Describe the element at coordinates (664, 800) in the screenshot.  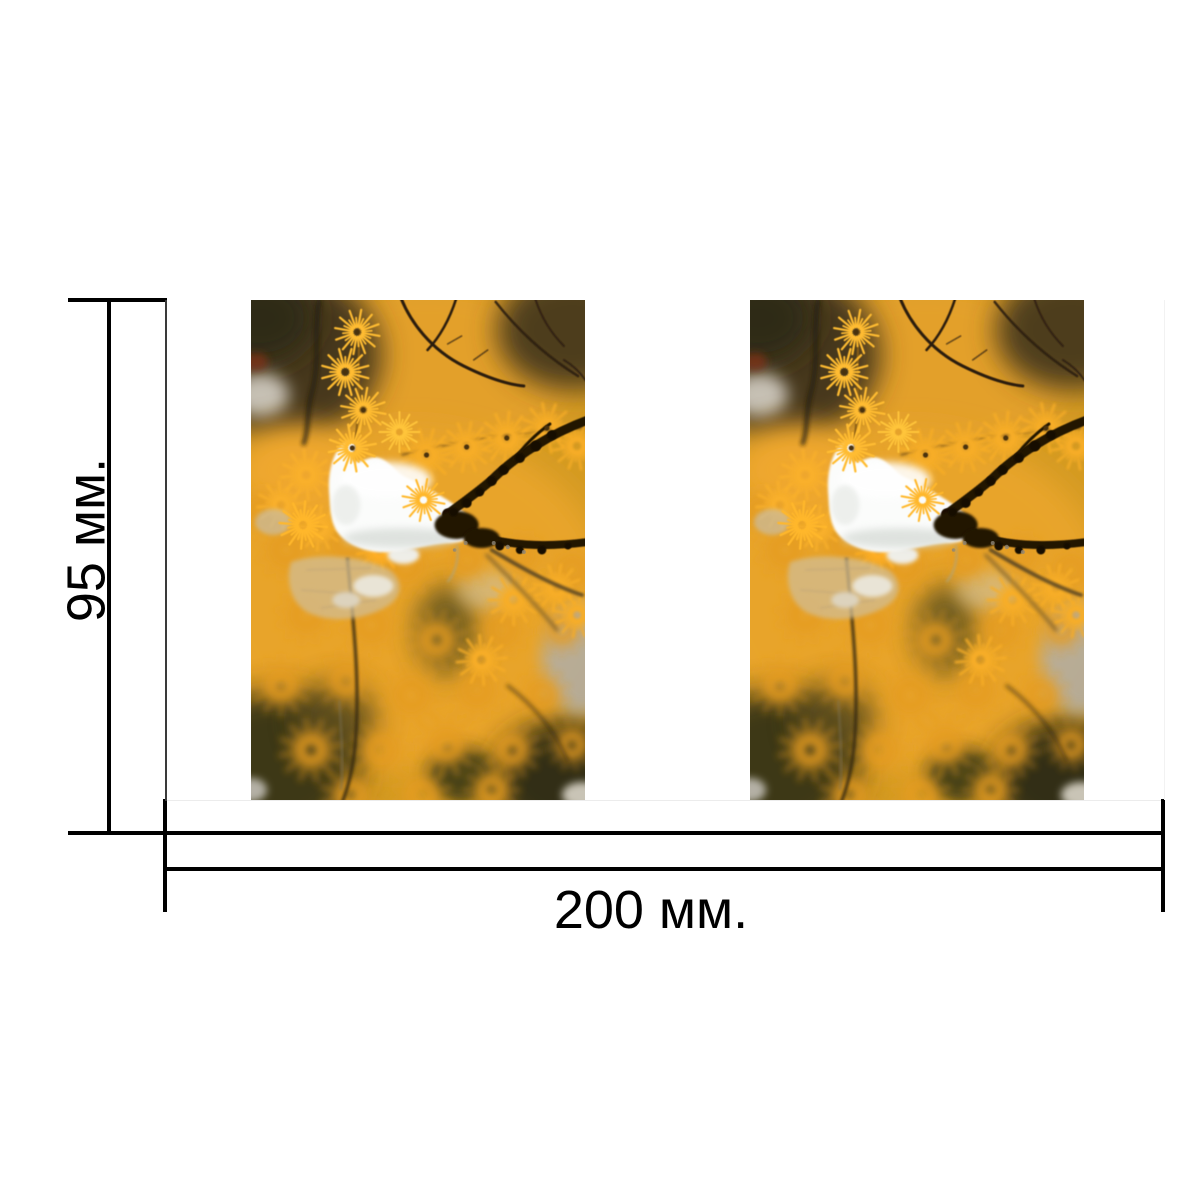
I see `sheet-bottom-faint-line` at that location.